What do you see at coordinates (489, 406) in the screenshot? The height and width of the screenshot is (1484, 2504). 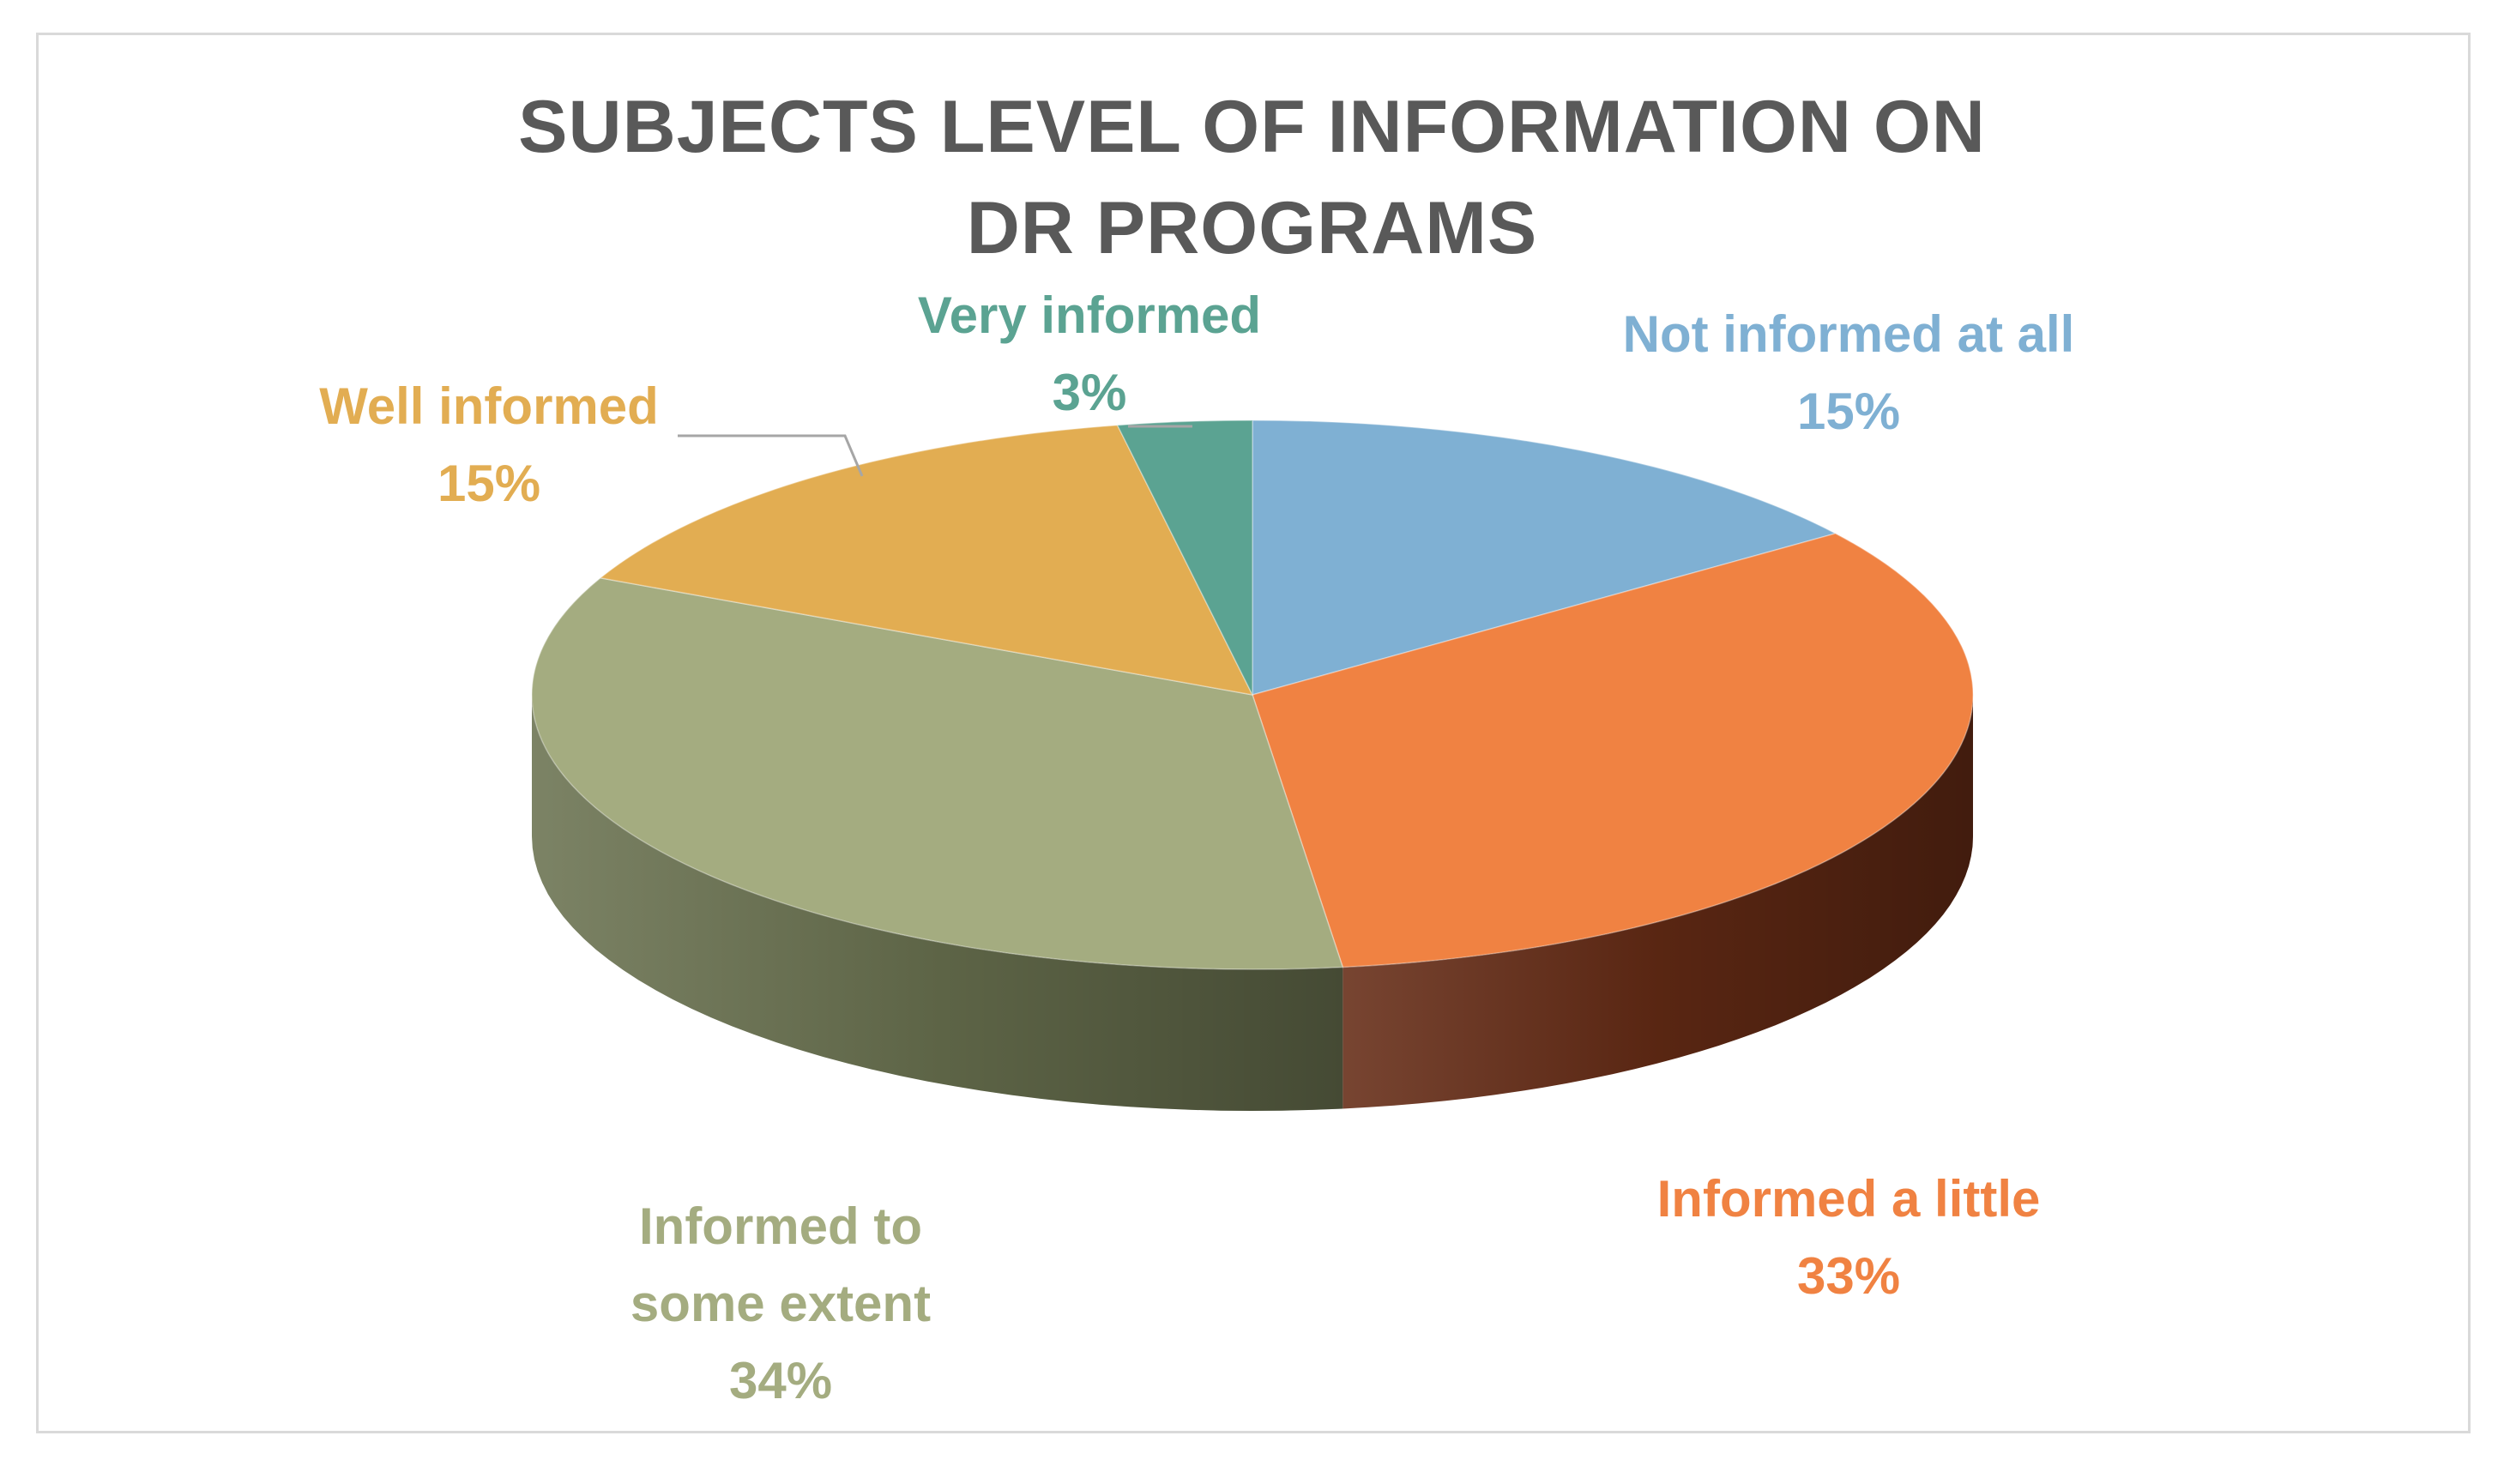 I see `slice-category-label: Well informed` at bounding box center [489, 406].